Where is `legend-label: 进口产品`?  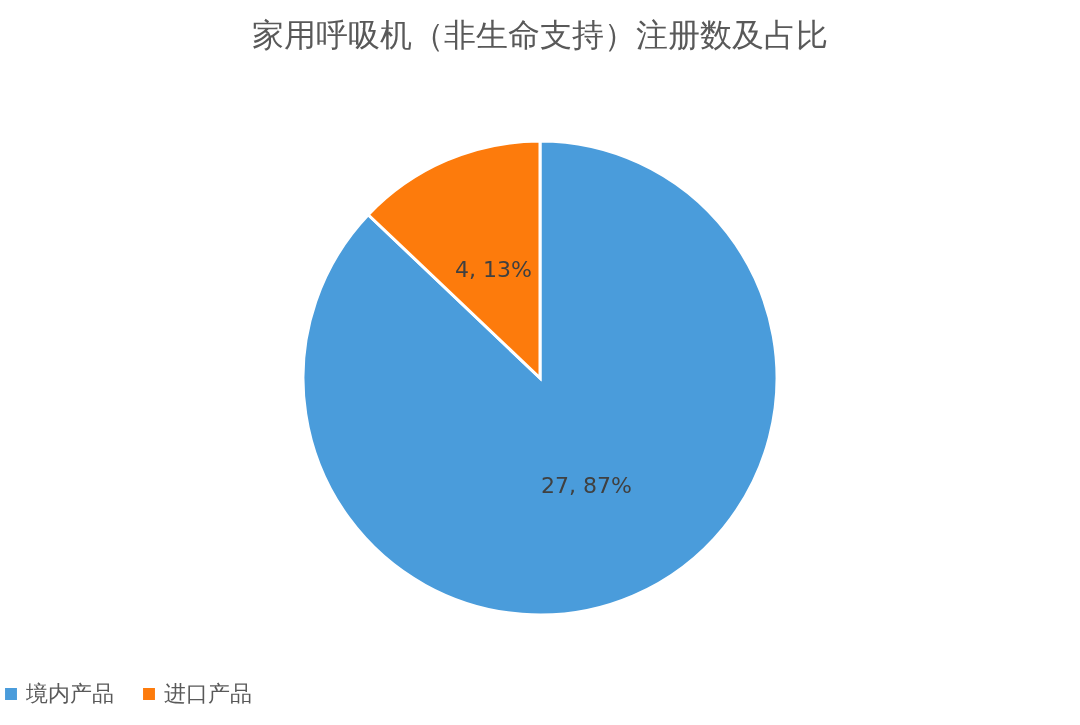
legend-label: 进口产品 is located at coordinates (208, 693).